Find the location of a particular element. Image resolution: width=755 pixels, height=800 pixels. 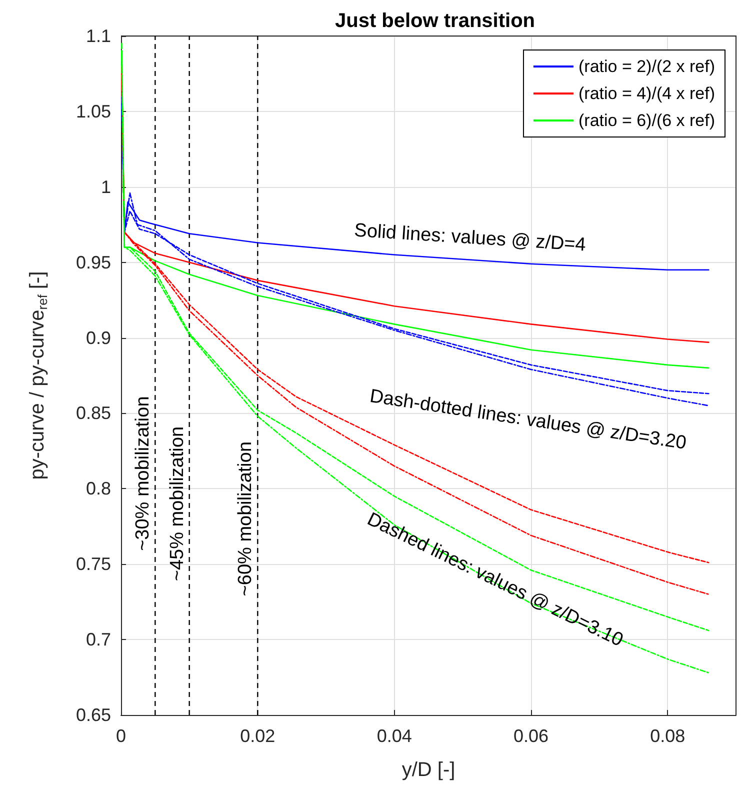

x-tick-label: 0.02 is located at coordinates (258, 736).